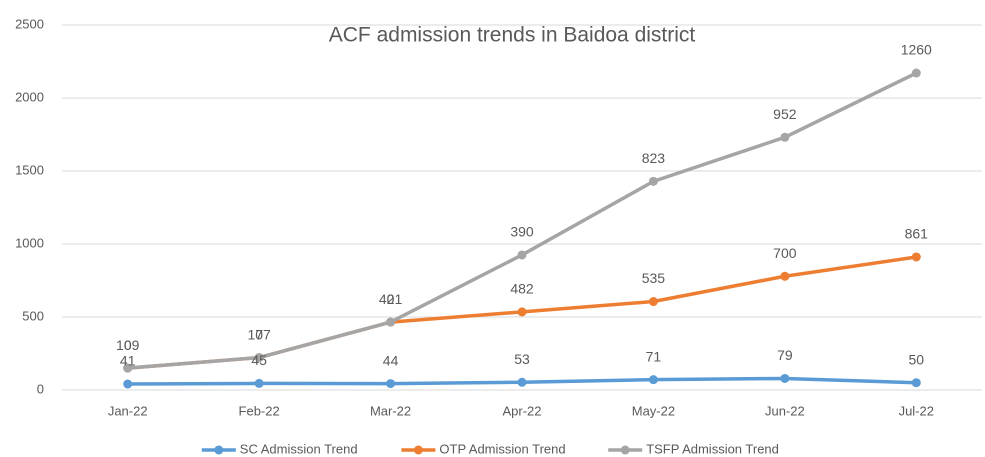 Image resolution: width=985 pixels, height=457 pixels. I want to click on data-label: 41, so click(128, 361).